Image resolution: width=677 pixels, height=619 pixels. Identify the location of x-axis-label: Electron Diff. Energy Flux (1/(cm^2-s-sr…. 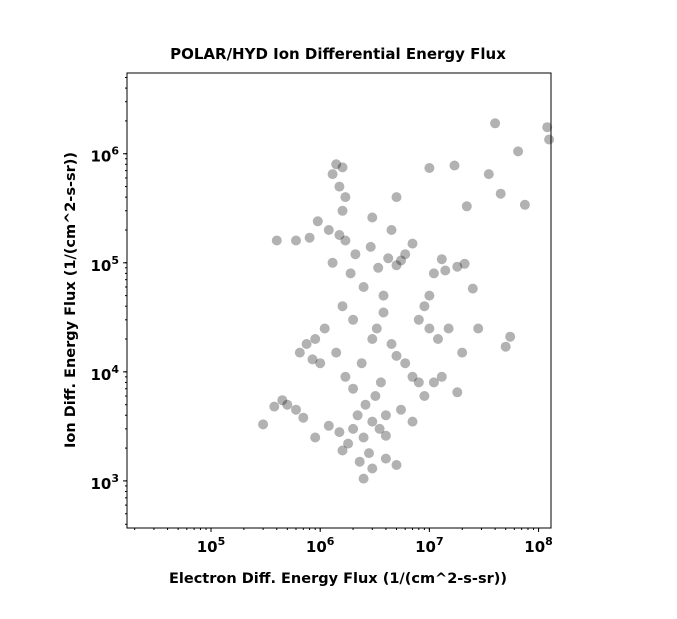
(338, 579).